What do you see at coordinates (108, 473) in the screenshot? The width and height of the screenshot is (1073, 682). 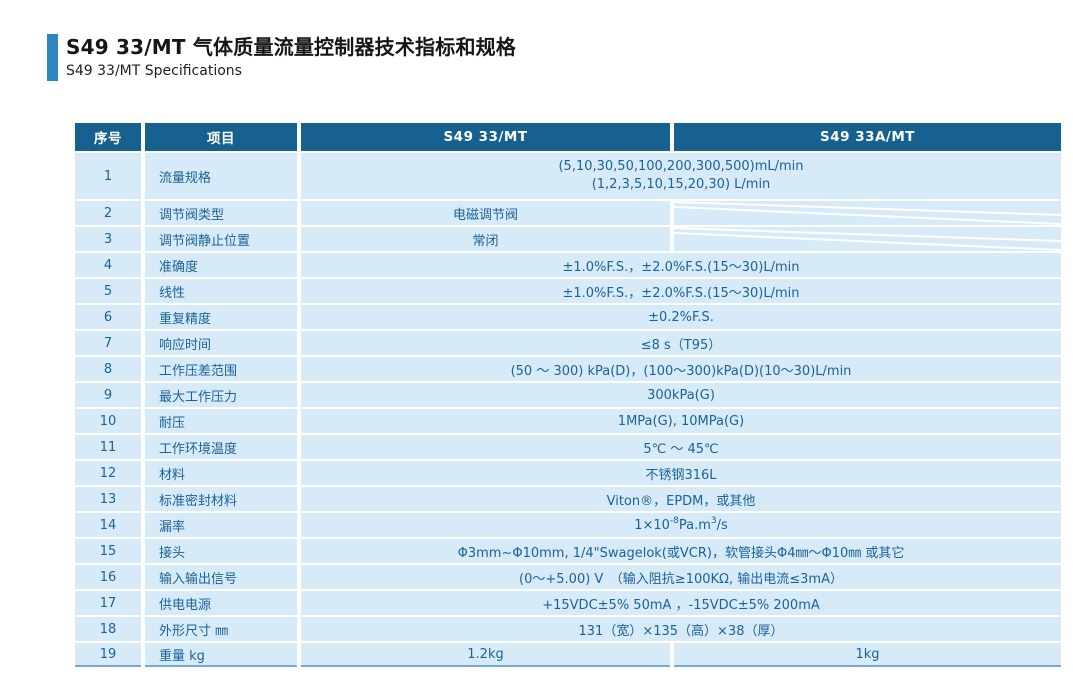 I see `row-no: 12` at bounding box center [108, 473].